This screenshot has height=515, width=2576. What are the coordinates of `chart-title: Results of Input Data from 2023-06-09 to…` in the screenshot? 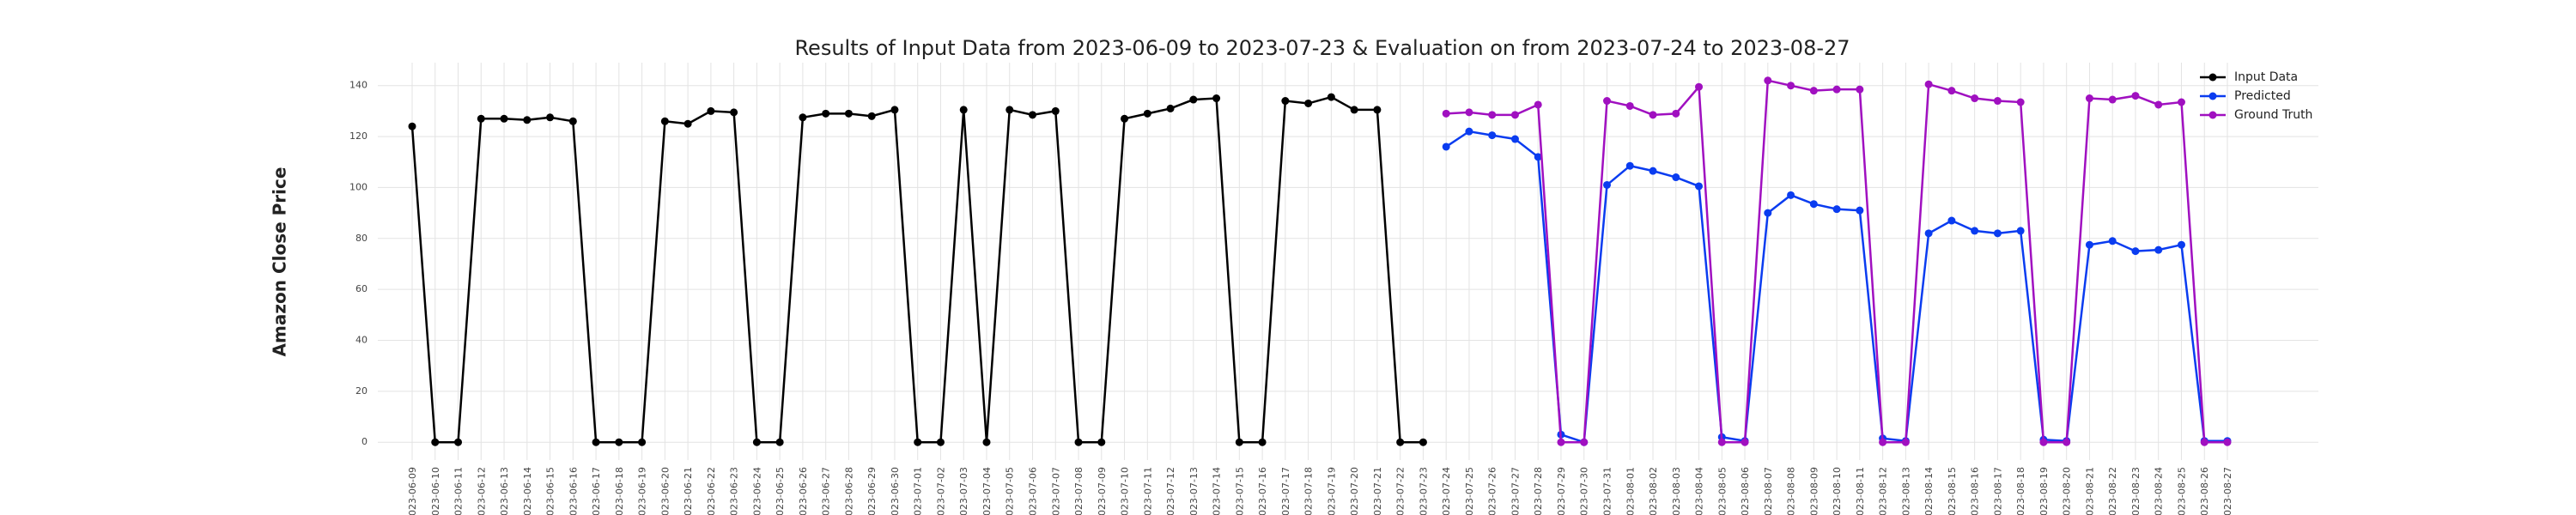 It's located at (1322, 48).